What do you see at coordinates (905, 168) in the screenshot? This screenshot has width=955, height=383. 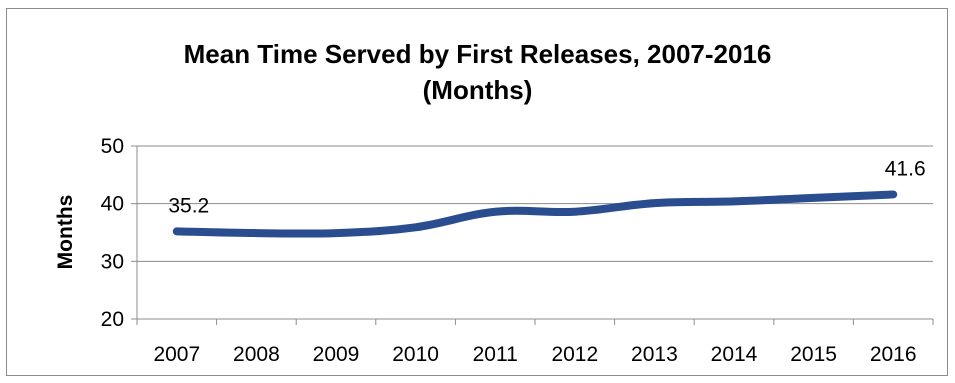 I see `data-label-2016: 41.6` at bounding box center [905, 168].